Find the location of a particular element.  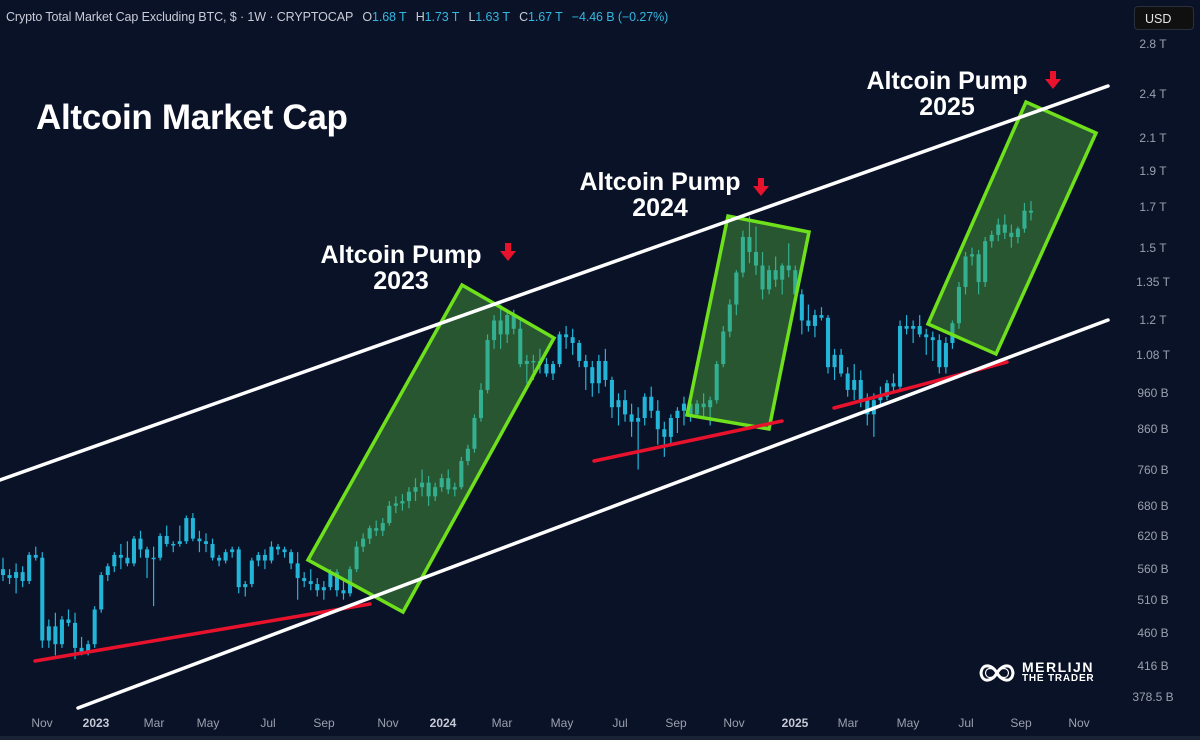

time-tick-label: May is located at coordinates (562, 723).